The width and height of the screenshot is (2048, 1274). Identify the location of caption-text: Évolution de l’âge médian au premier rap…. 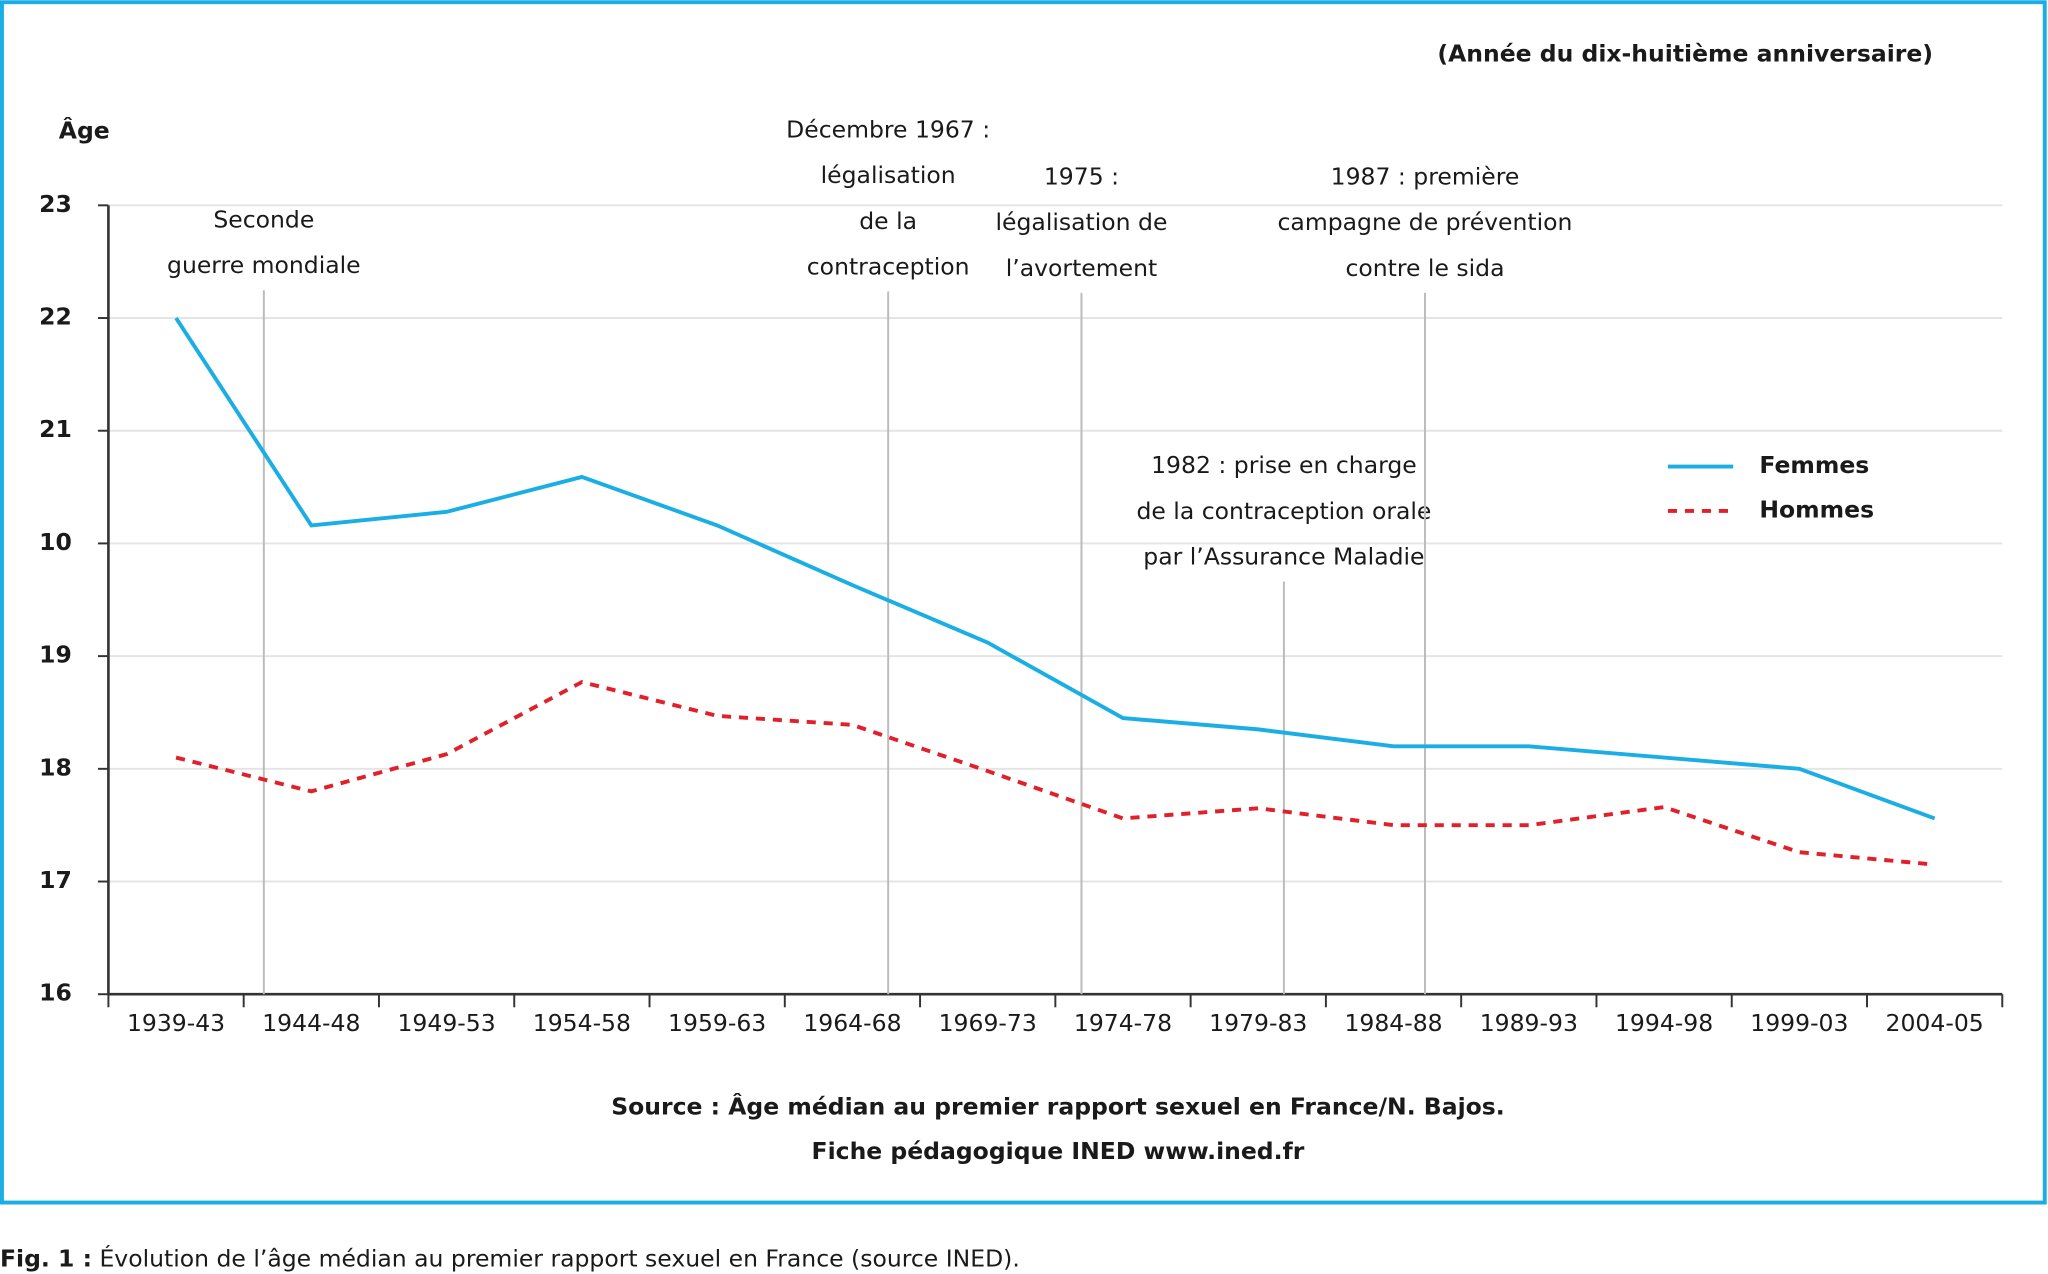
(556, 1258).